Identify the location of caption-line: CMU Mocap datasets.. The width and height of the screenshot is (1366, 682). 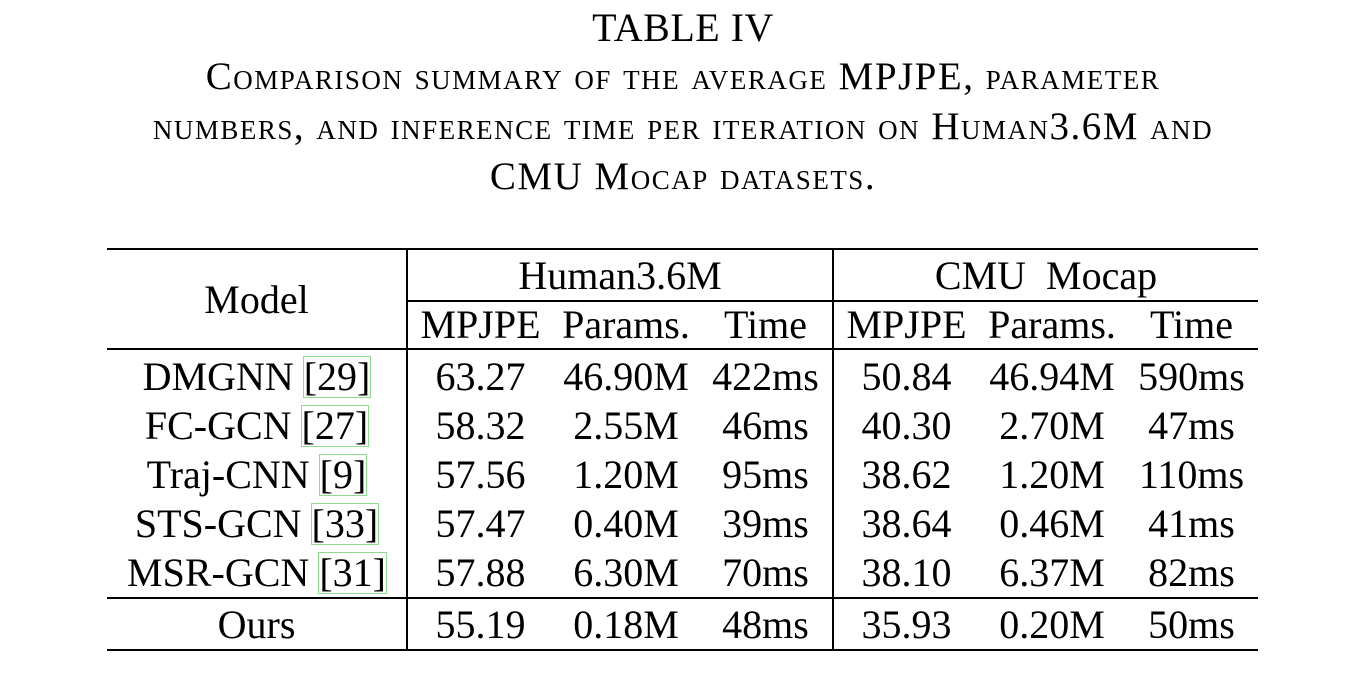
(683, 176).